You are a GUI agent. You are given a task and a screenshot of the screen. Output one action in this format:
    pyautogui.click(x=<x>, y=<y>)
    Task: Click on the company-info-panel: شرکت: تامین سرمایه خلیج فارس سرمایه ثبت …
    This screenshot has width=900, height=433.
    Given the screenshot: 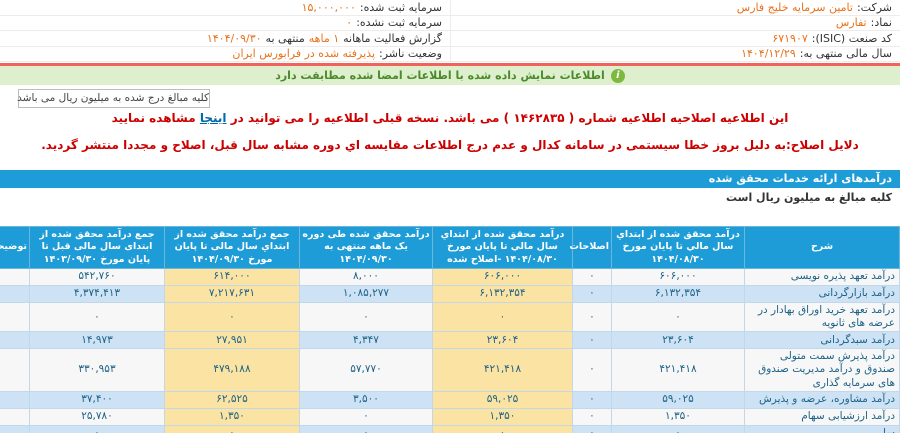 What is the action you would take?
    pyautogui.click(x=450, y=31)
    